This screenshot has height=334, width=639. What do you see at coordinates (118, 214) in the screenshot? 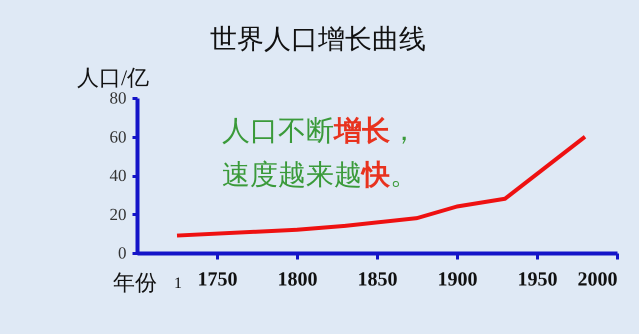
I see `y-tick-label: 20` at bounding box center [118, 214].